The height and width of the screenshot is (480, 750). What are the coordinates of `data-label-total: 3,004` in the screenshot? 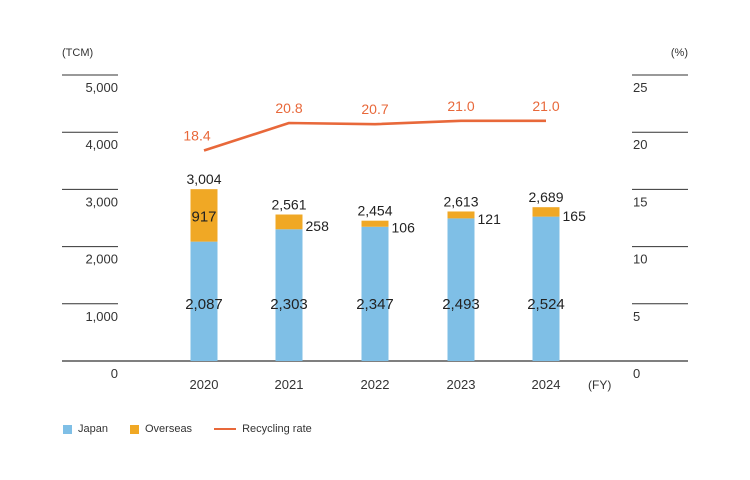 It's located at (203, 179).